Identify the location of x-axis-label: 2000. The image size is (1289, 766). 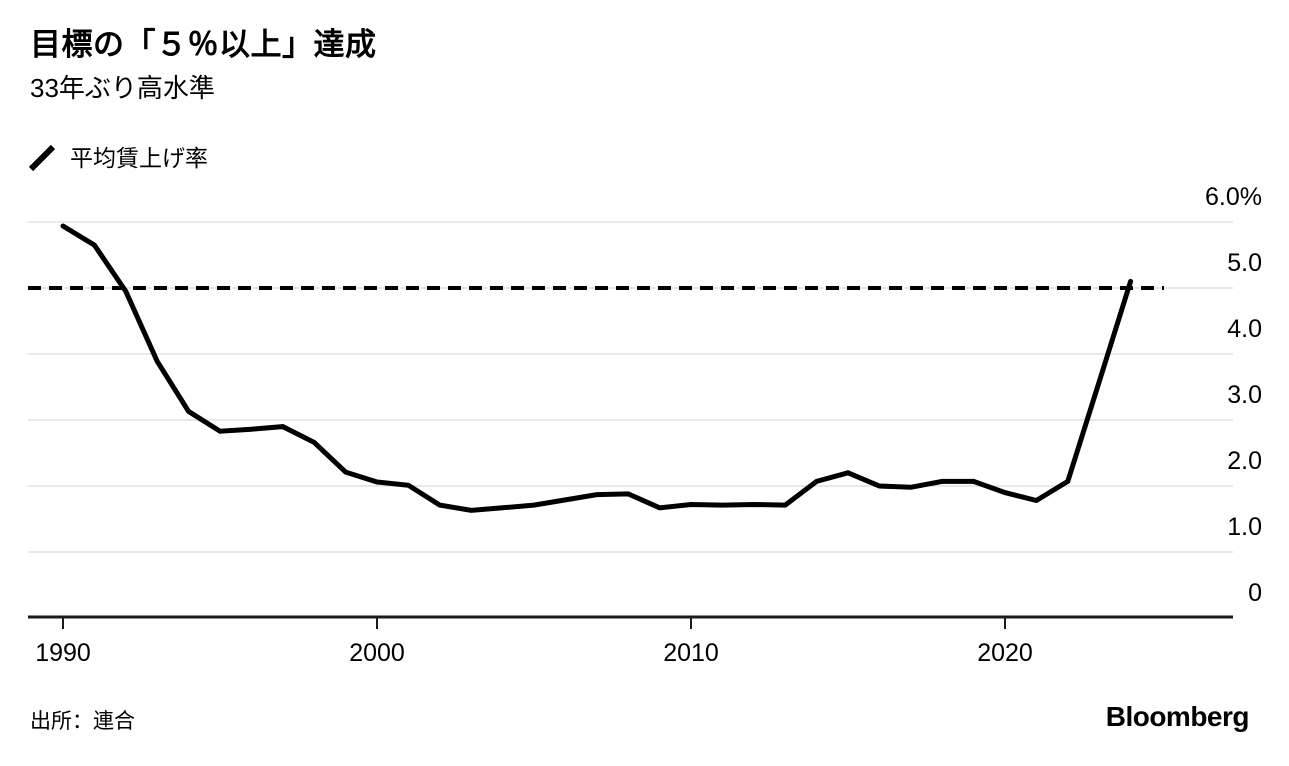
(377, 653).